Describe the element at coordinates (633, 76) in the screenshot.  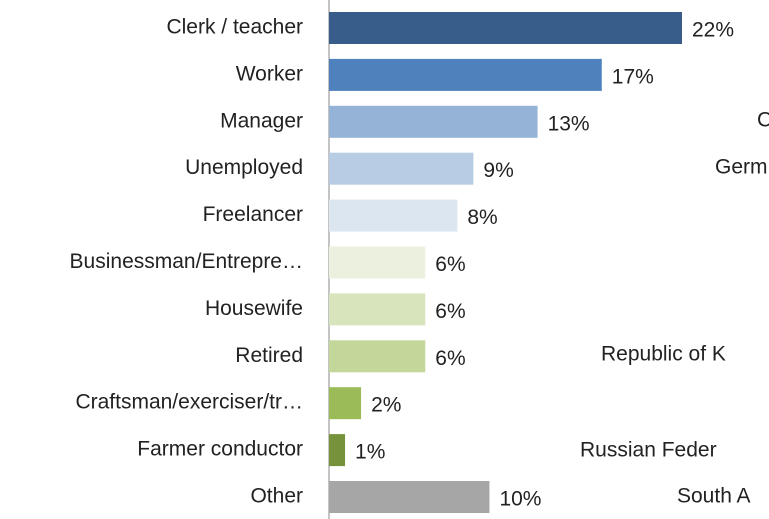
I see `value-label: 17%` at that location.